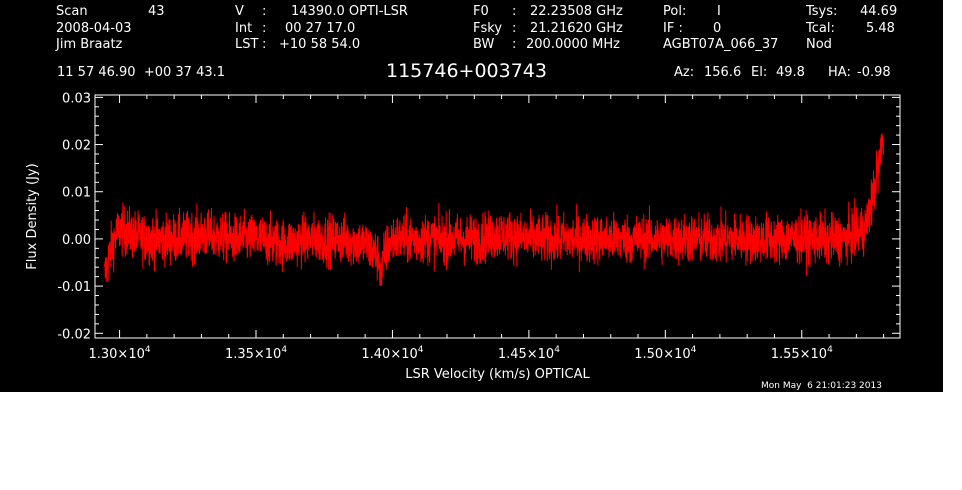 The height and width of the screenshot is (490, 962). Describe the element at coordinates (481, 11) in the screenshot. I see `f0-label: F0` at that location.